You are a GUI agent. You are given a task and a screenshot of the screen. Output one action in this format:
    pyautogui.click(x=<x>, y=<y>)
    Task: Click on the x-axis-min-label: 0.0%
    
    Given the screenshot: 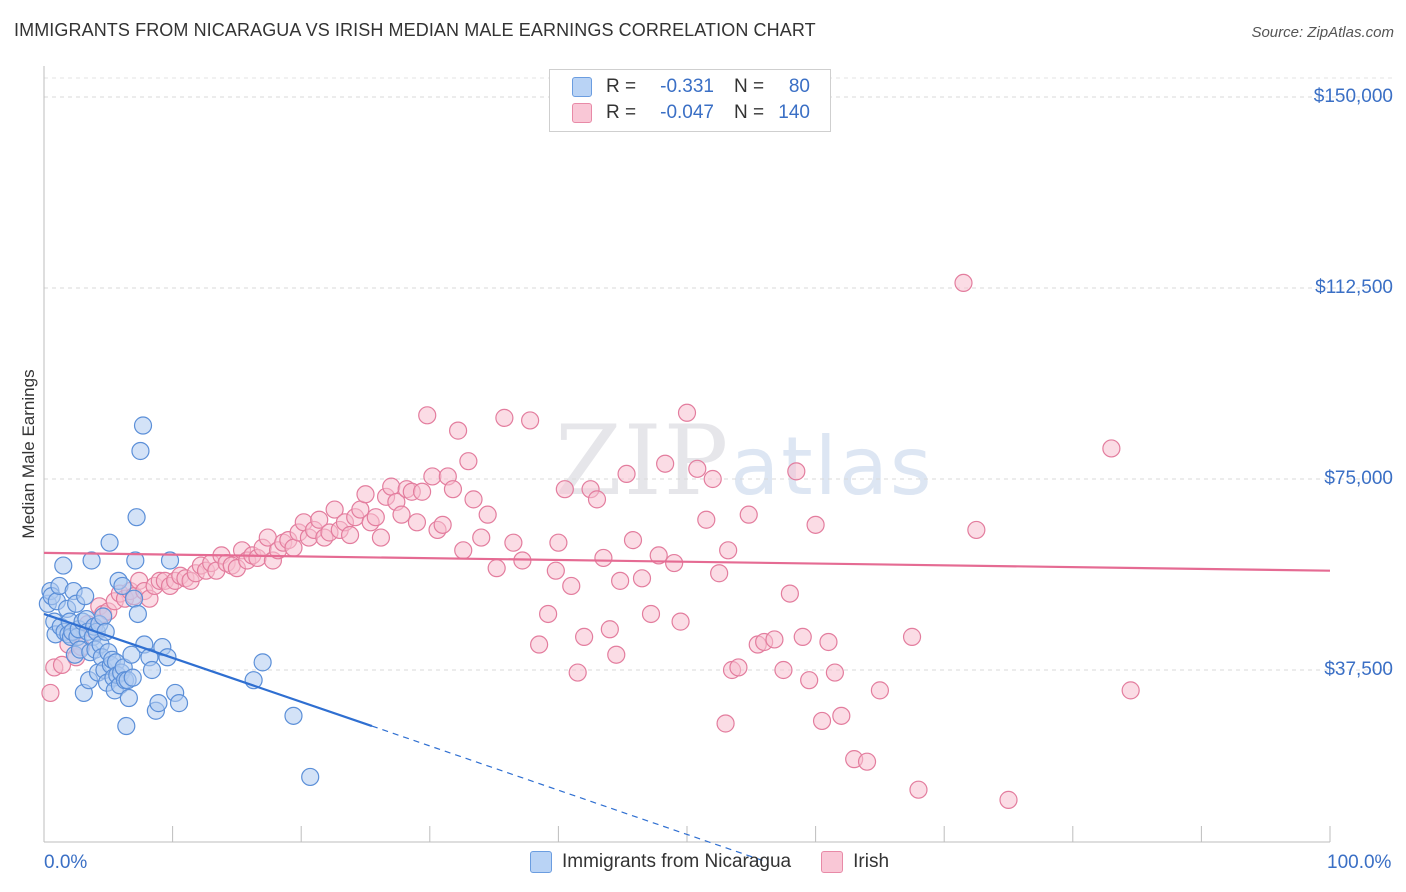 What is the action you would take?
    pyautogui.click(x=66, y=862)
    